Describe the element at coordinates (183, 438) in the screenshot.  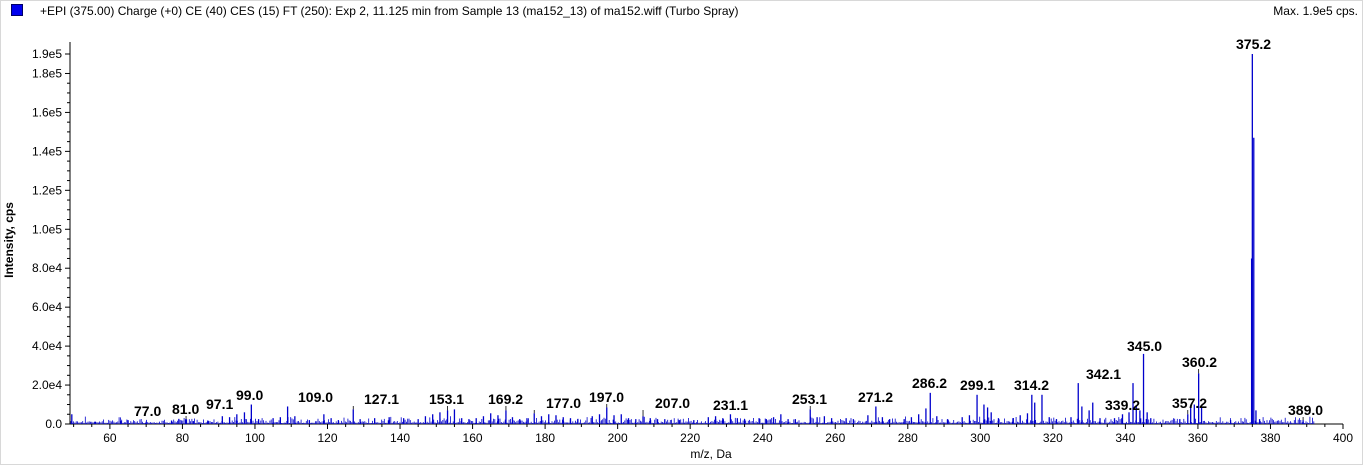
I see `x-tick-label: 80` at that location.